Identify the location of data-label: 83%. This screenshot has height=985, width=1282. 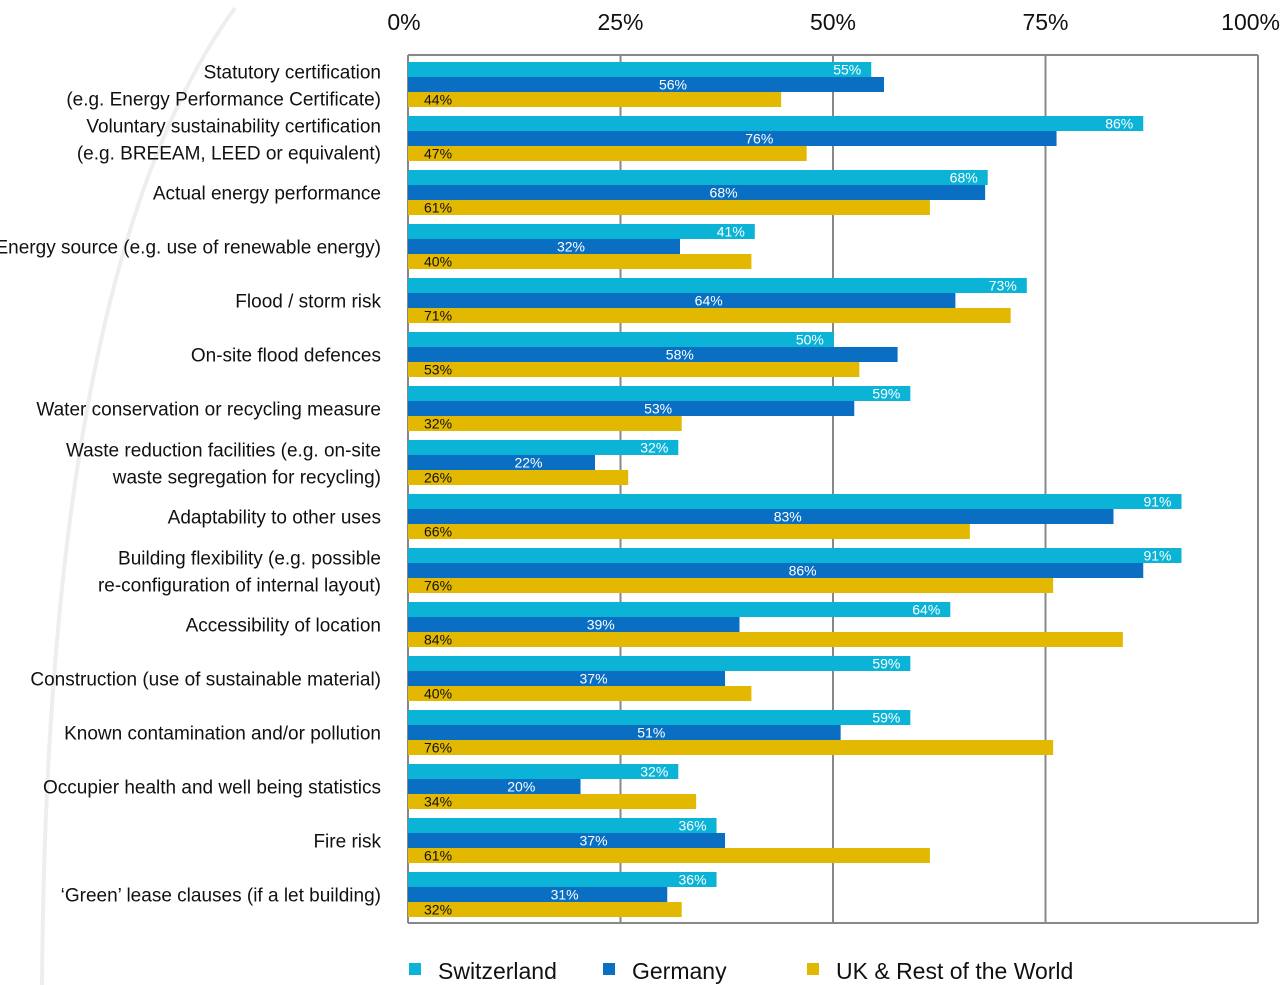
(788, 517).